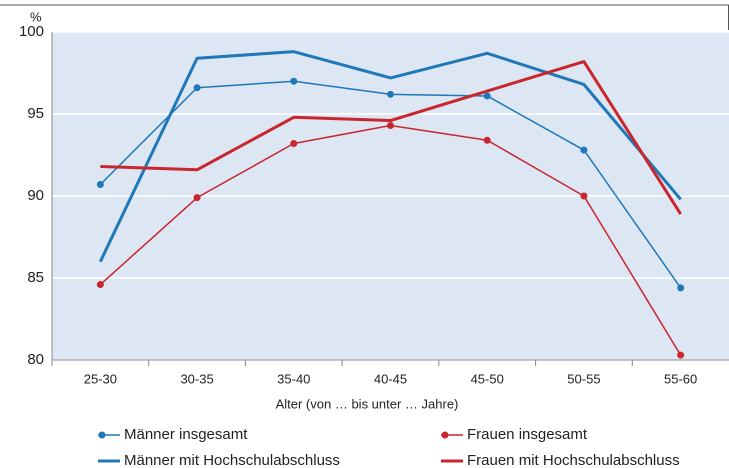 The image size is (729, 468). I want to click on x-tick-label: 45-50, so click(487, 378).